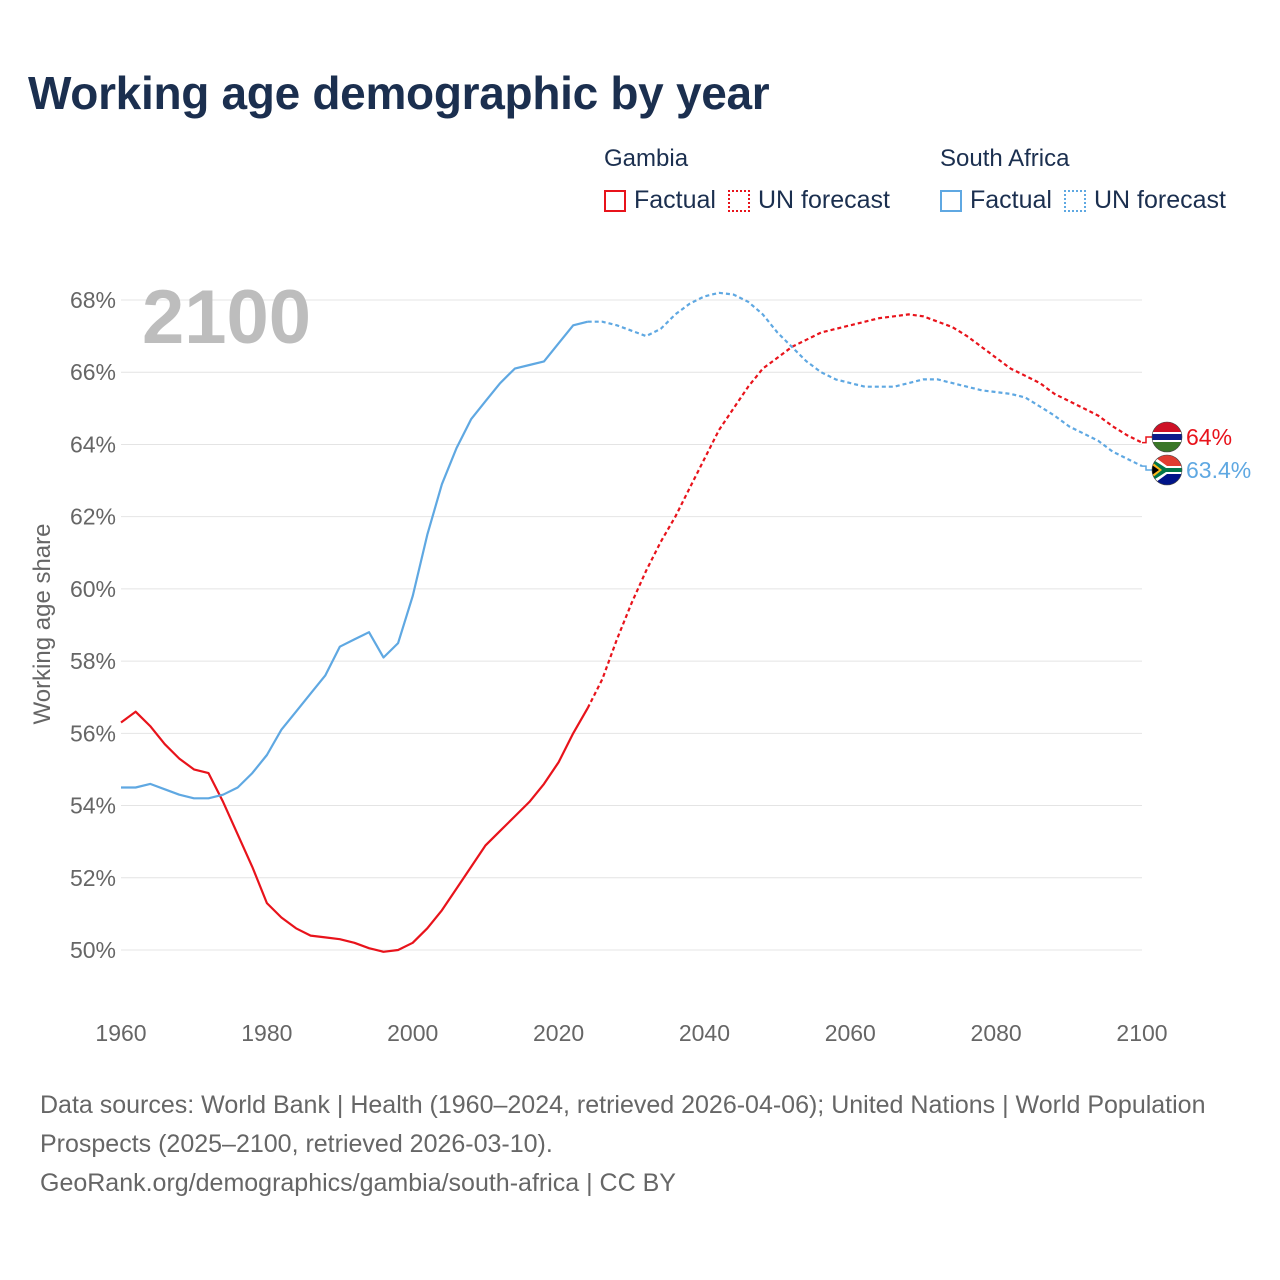  Describe the element at coordinates (1089, 179) in the screenshot. I see `legend-group-south-africa: South Africa Factual UN forecast` at that location.